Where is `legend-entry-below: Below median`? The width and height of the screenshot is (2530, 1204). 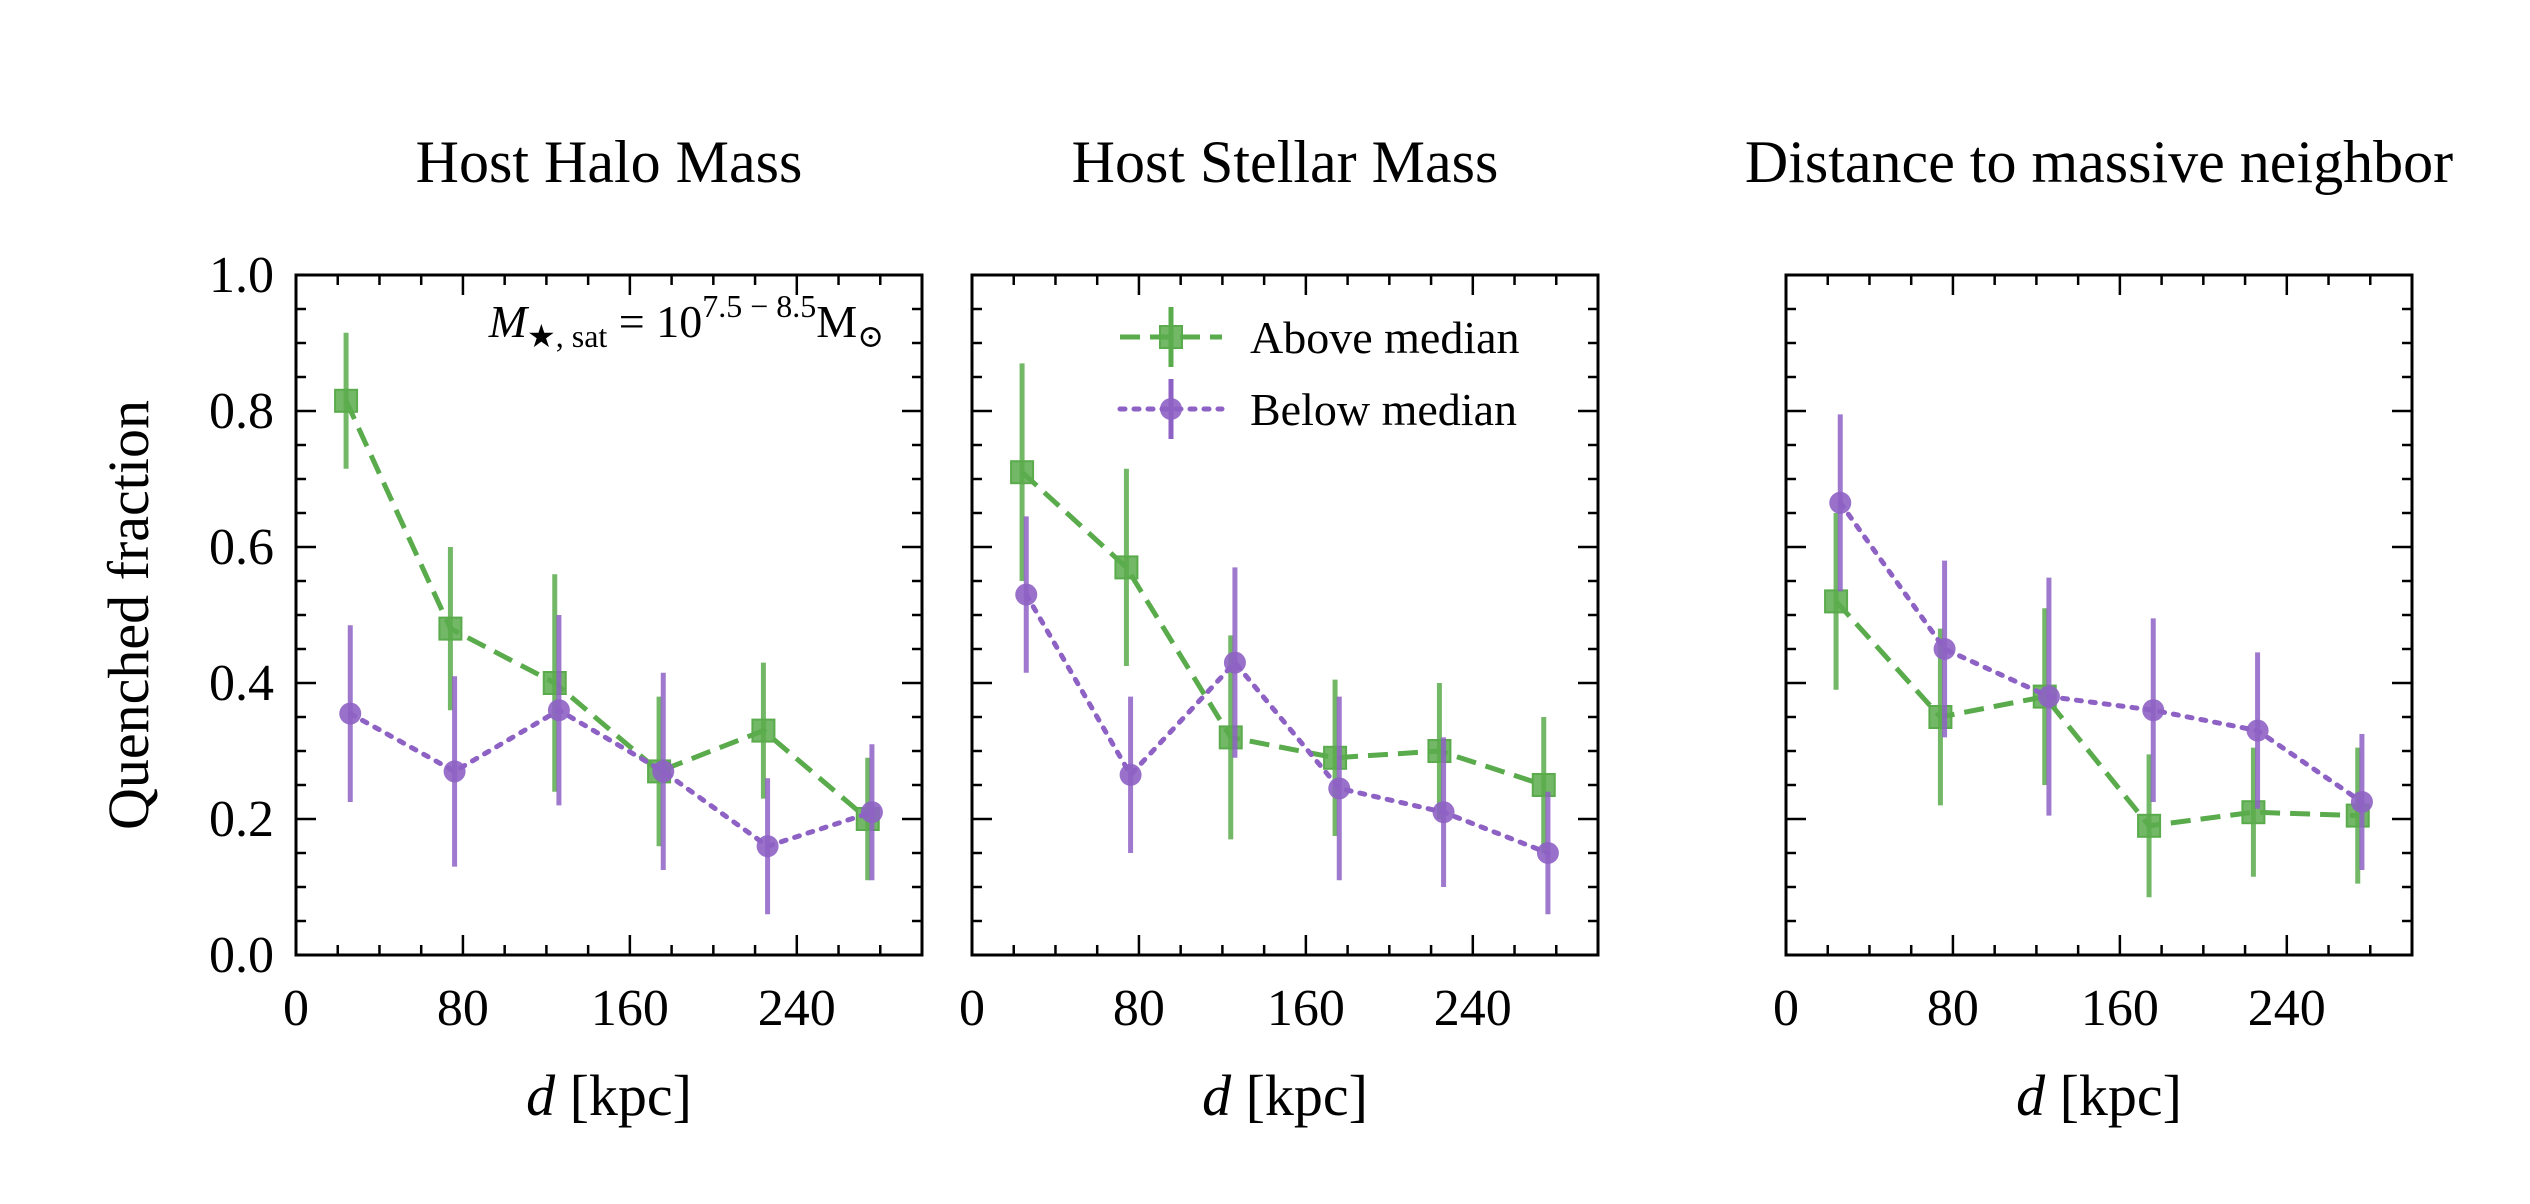 legend-entry-below: Below median is located at coordinates (1317, 409).